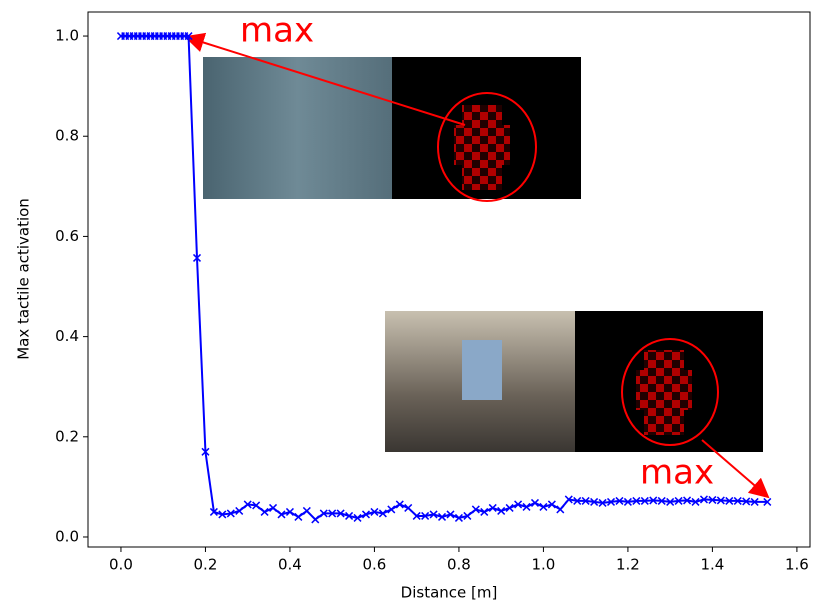 This screenshot has height=607, width=815. What do you see at coordinates (375, 565) in the screenshot?
I see `x-tick-label: 0.6` at bounding box center [375, 565].